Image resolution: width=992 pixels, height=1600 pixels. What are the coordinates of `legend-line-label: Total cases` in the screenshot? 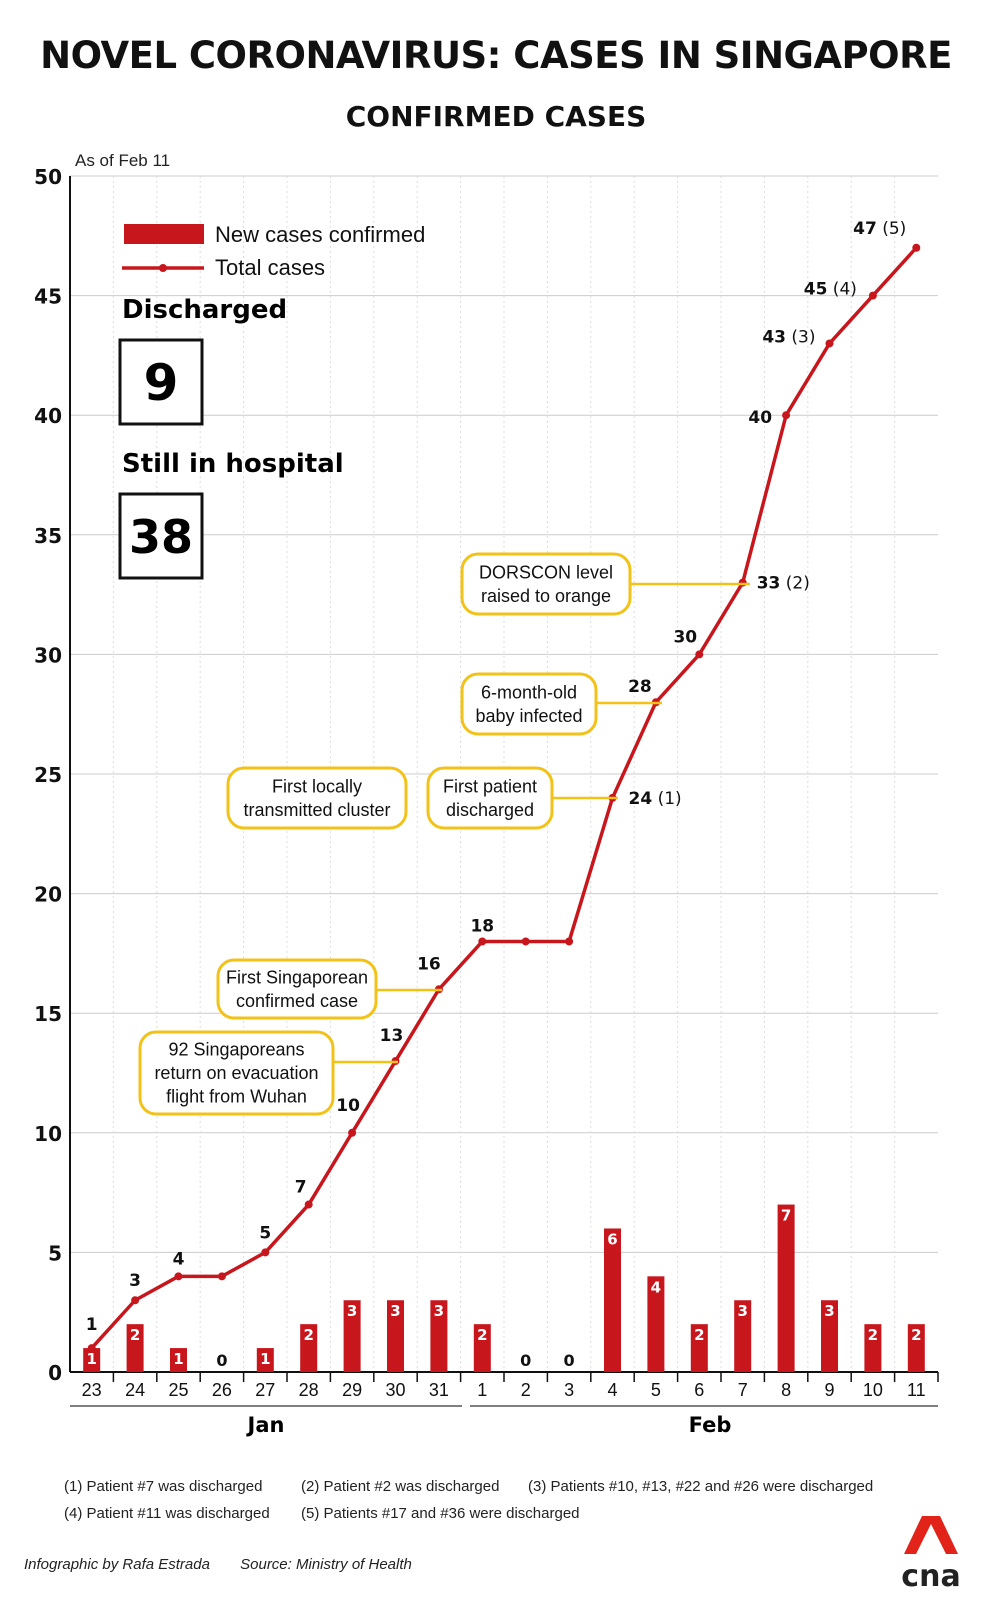 It's located at (270, 267).